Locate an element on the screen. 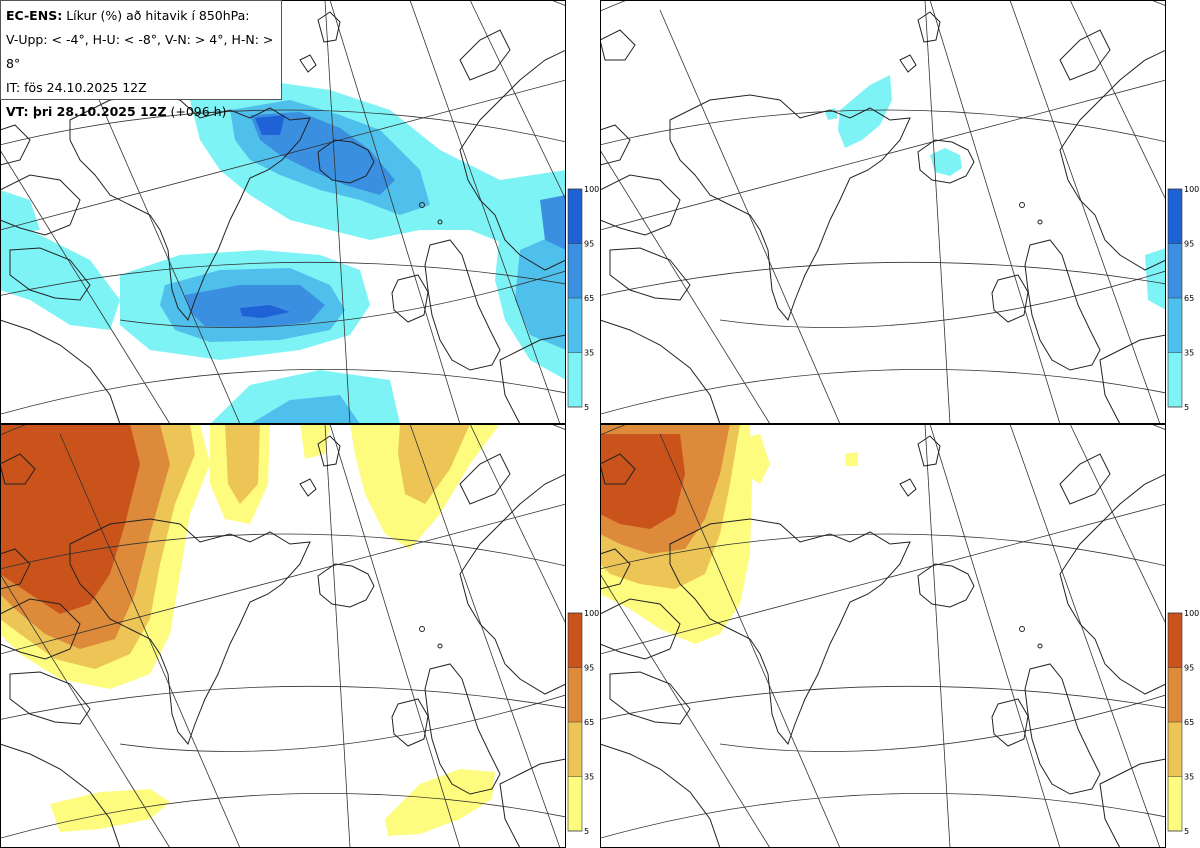 Image resolution: width=1200 pixels, height=848 pixels. valid-time: VT: þri 28.10.2025 12Z is located at coordinates (86, 111).